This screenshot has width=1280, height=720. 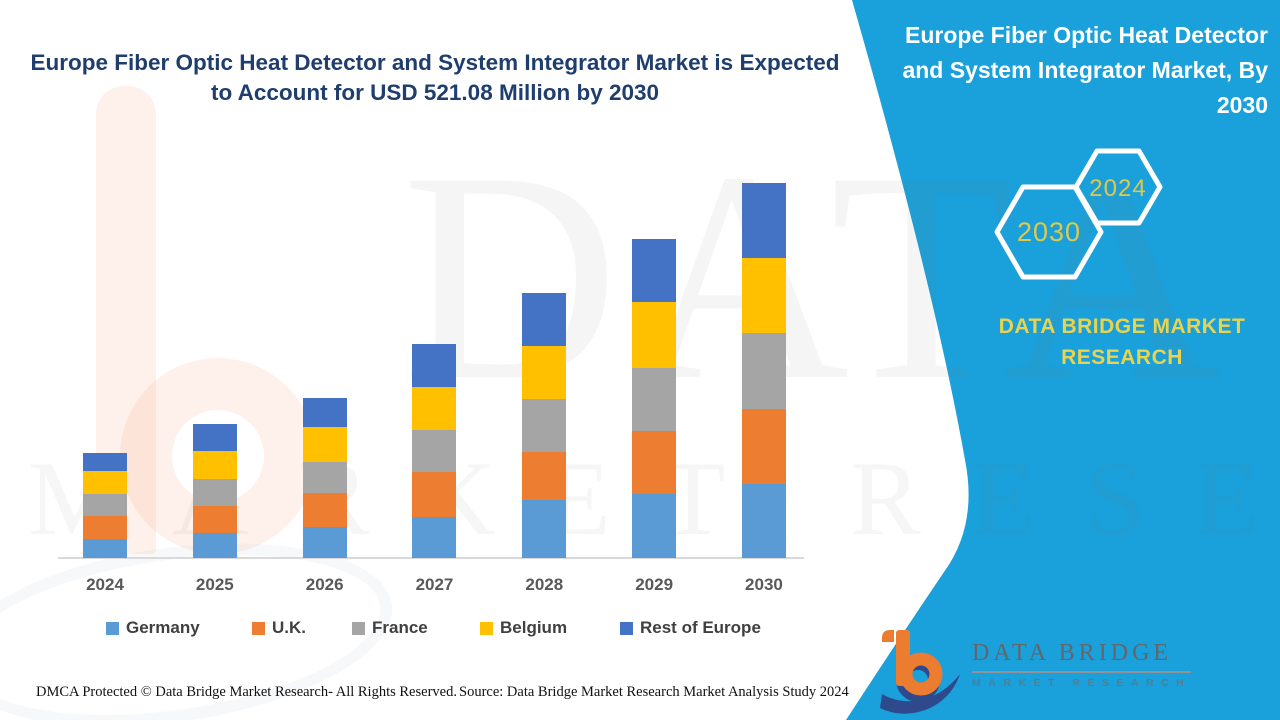 What do you see at coordinates (214, 437) in the screenshot?
I see `bar-2025-segment-rest-of-europe` at bounding box center [214, 437].